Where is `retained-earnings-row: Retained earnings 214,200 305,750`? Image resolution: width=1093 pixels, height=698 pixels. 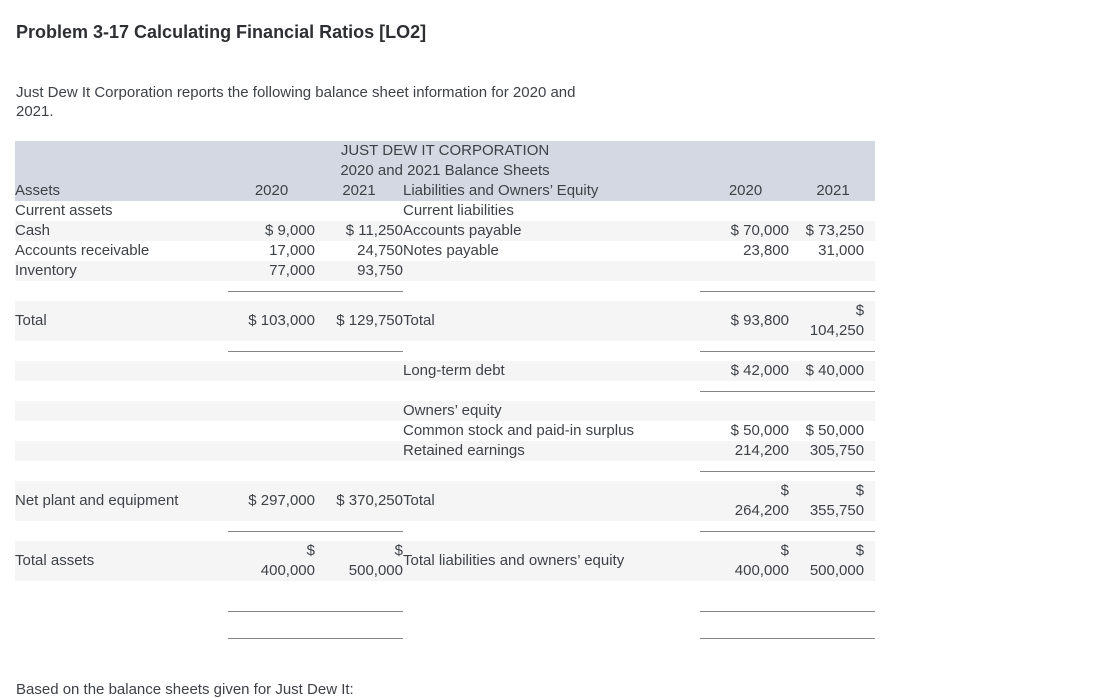 retained-earnings-row: Retained earnings 214,200 305,750 is located at coordinates (445, 451).